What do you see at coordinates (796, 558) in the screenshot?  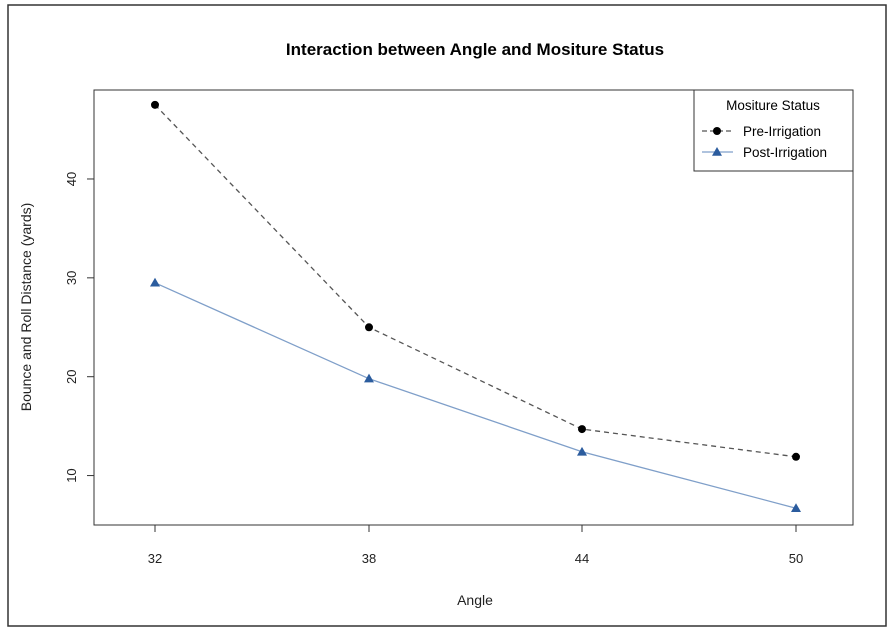 I see `x-tick-label: 50` at bounding box center [796, 558].